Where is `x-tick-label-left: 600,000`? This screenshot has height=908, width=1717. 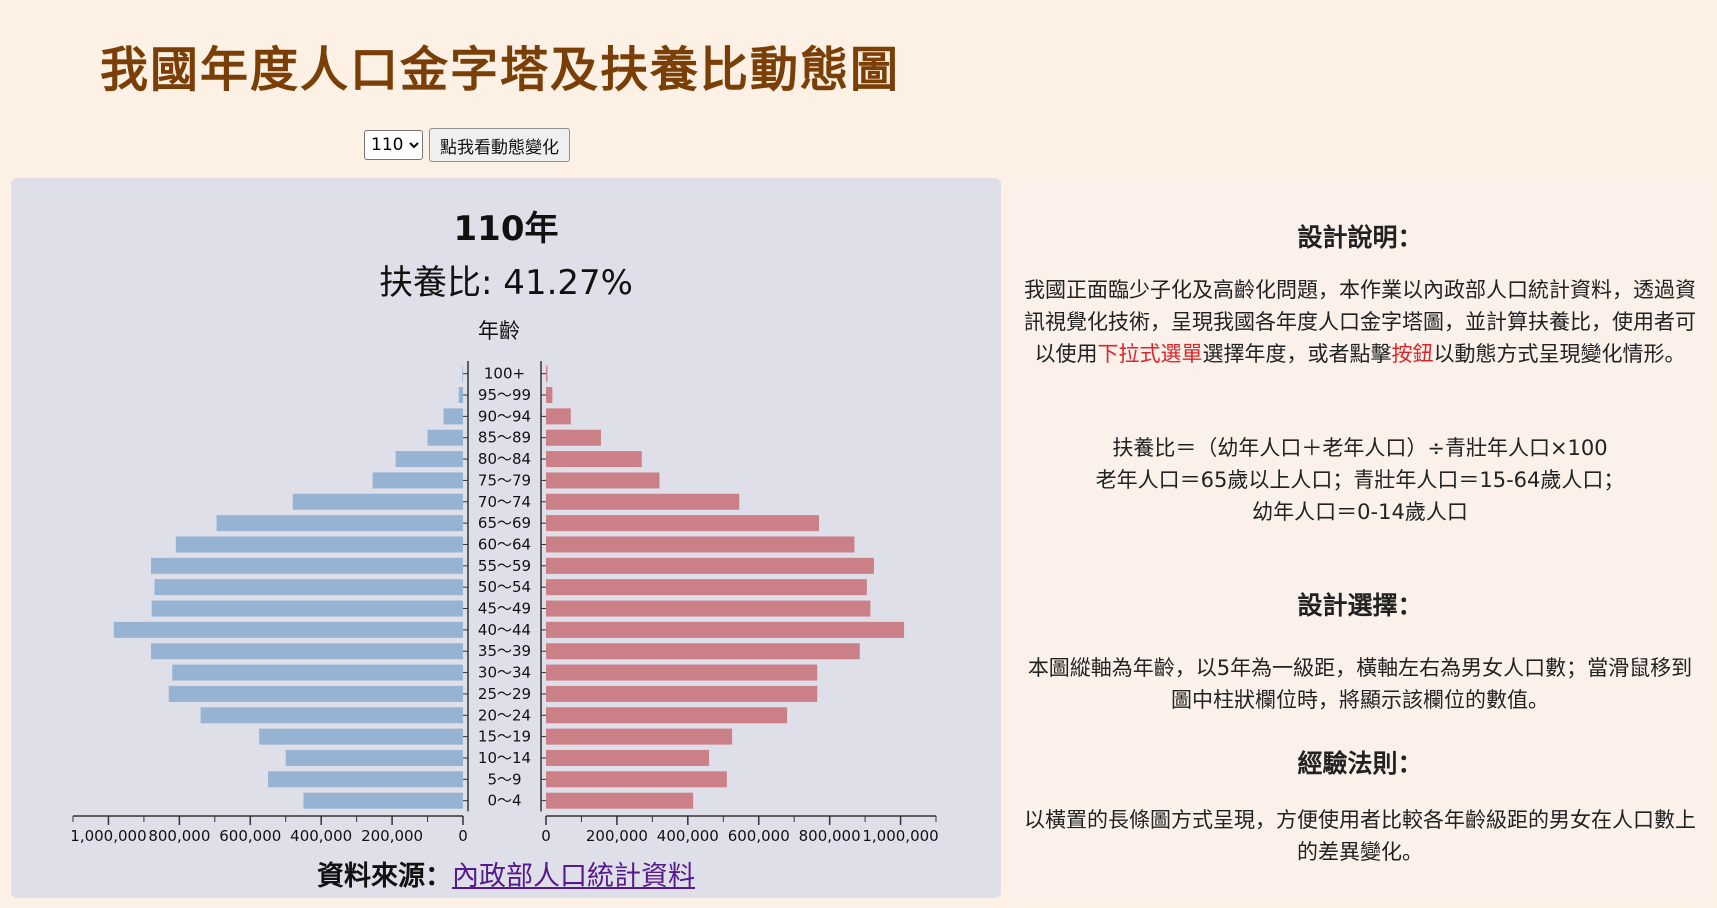 x-tick-label-left: 600,000 is located at coordinates (250, 836).